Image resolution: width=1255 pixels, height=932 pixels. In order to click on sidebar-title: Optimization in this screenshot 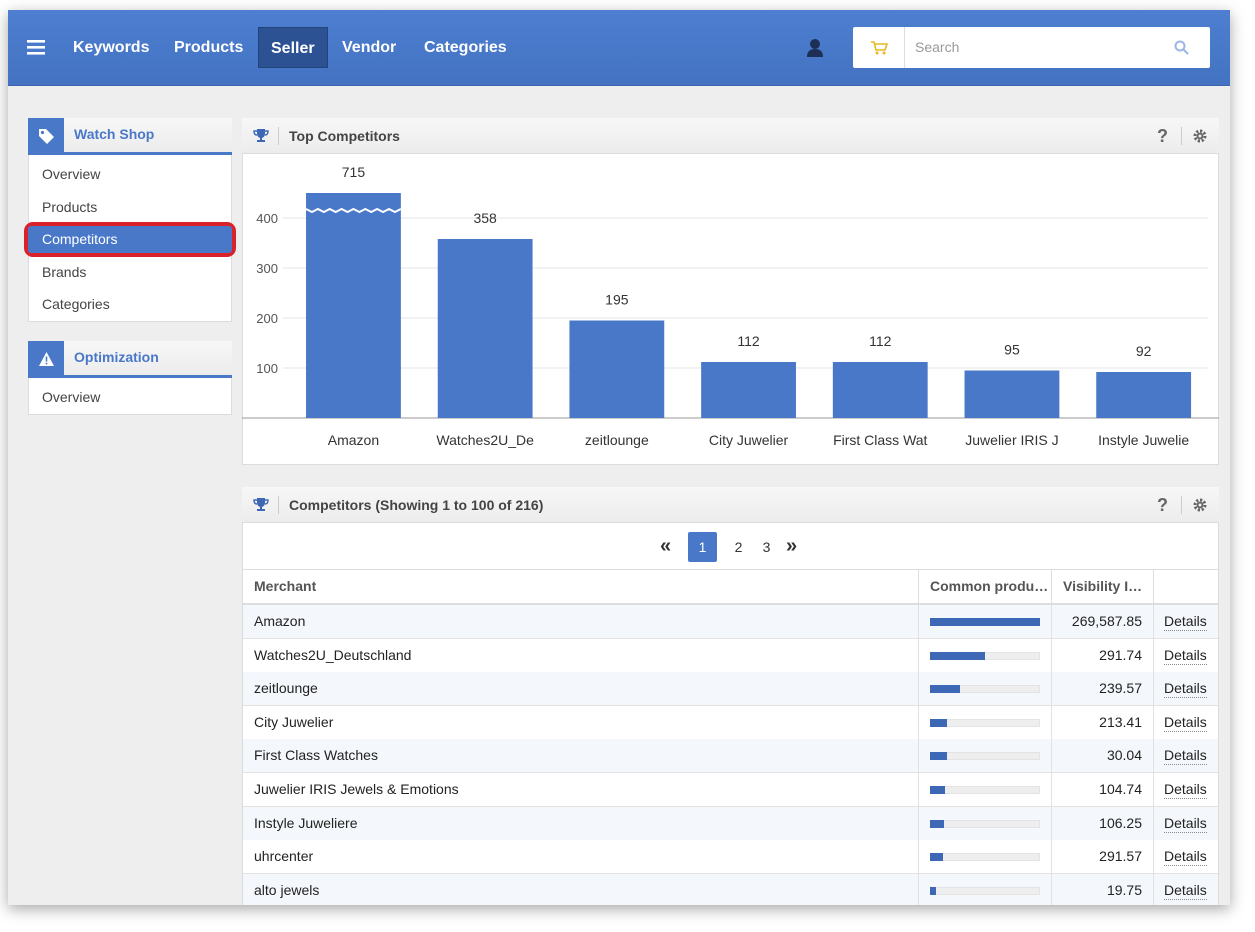, I will do `click(116, 357)`.